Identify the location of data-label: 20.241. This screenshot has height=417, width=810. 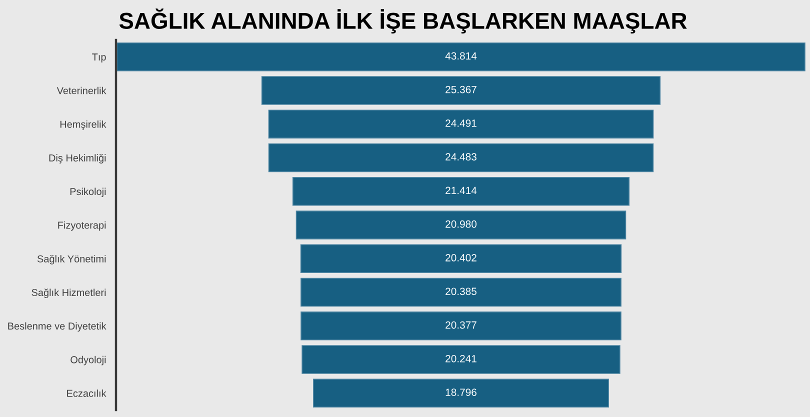
(461, 358).